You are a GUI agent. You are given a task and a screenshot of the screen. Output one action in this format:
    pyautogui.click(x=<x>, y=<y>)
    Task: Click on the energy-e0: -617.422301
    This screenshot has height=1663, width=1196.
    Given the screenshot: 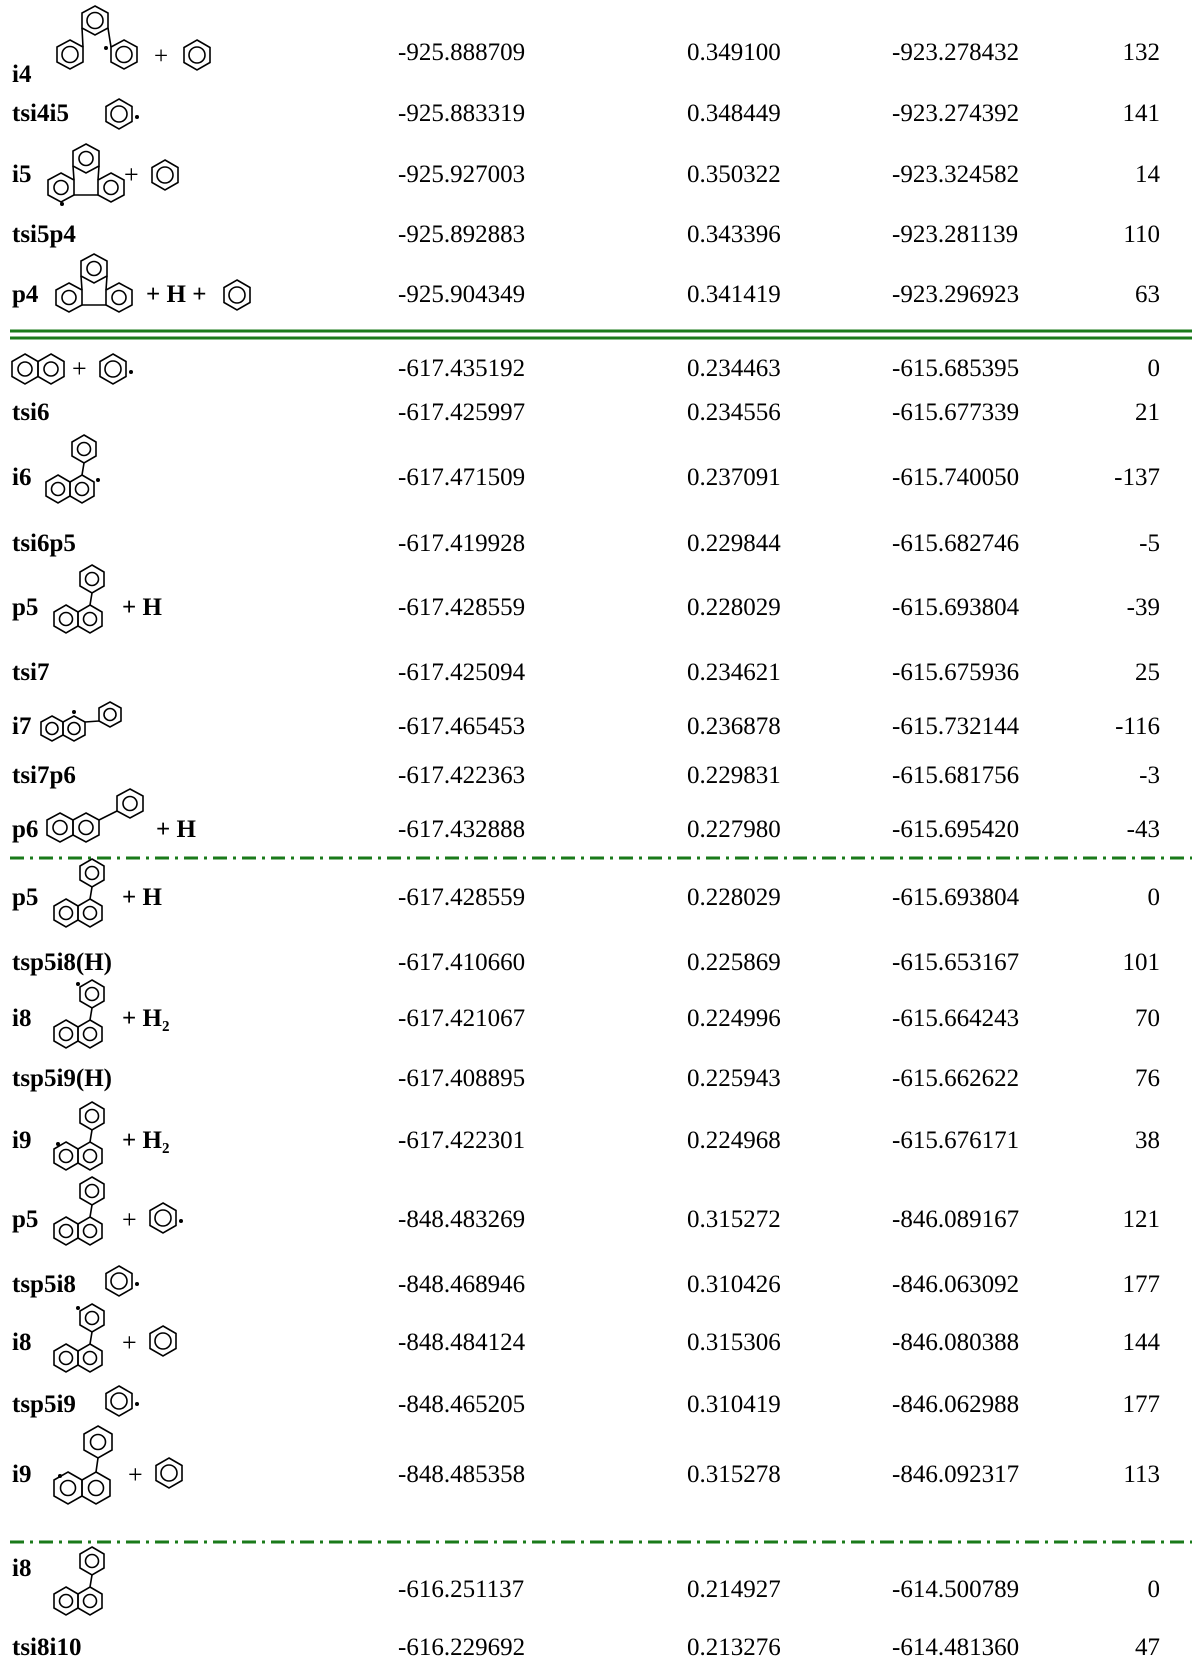 What is the action you would take?
    pyautogui.click(x=462, y=1140)
    